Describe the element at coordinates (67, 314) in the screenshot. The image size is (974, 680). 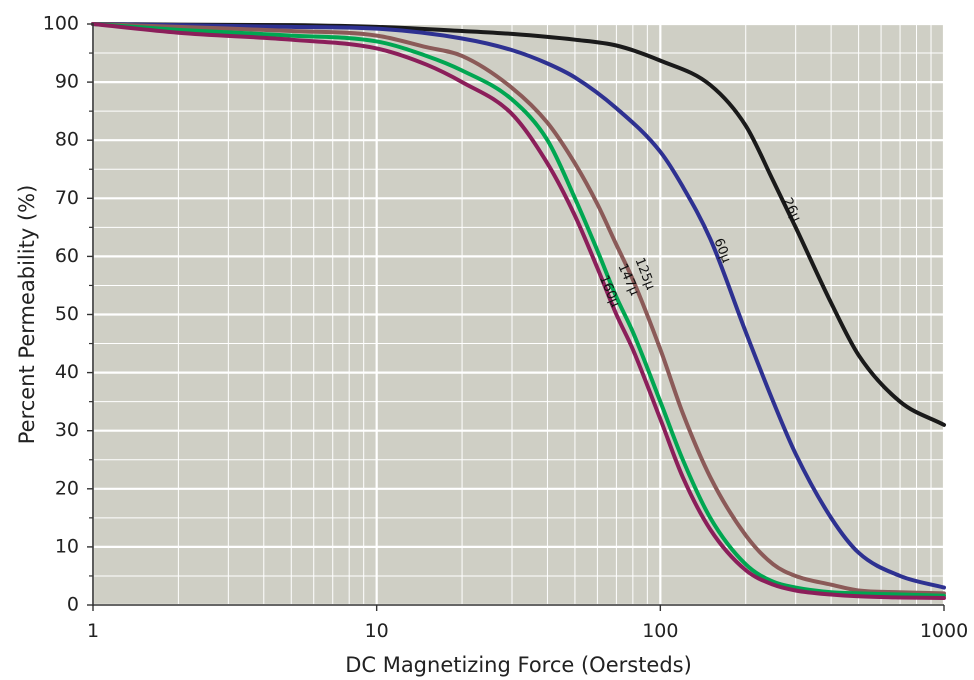
I see `y-tick-label: 50` at that location.